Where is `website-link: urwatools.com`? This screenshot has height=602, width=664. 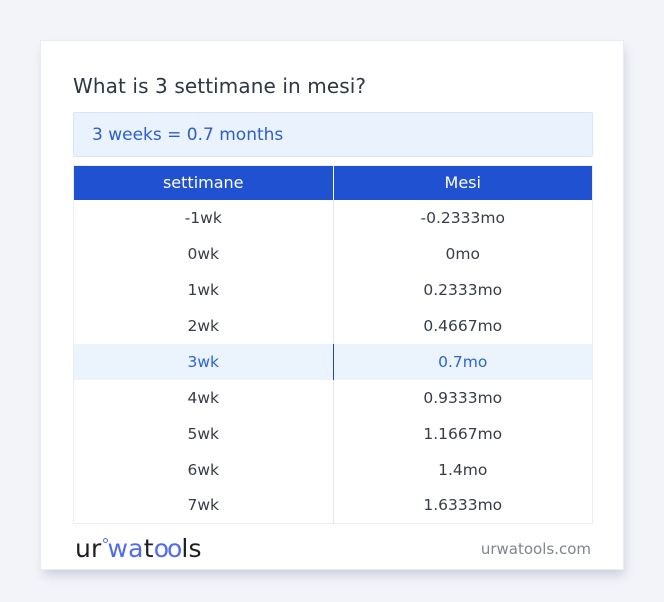
website-link: urwatools.com is located at coordinates (535, 548).